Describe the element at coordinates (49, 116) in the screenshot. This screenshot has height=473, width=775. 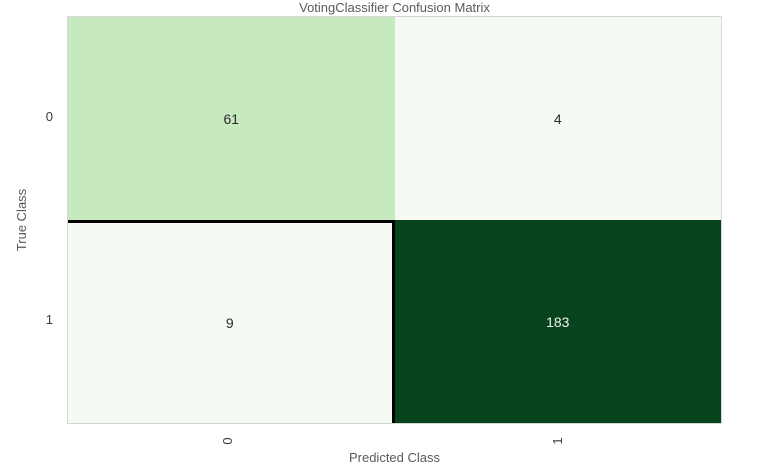
I see `y-tick-label-0: 0` at that location.